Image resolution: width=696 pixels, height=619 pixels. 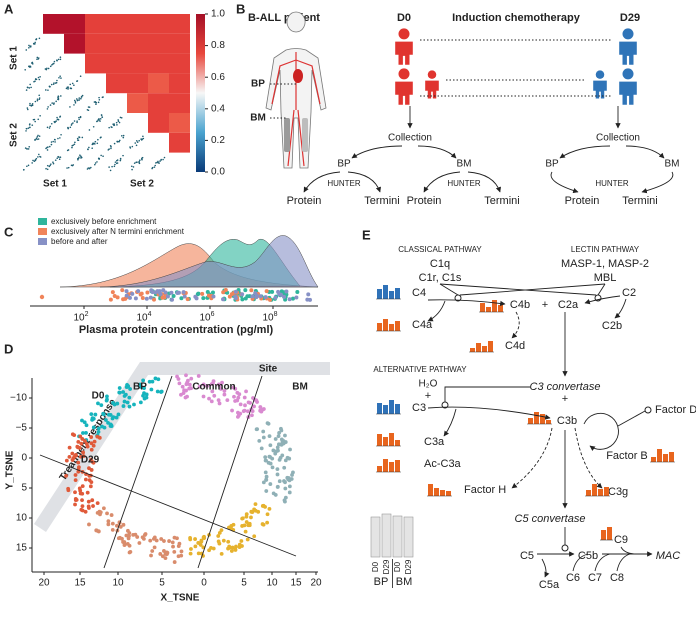 I want to click on body-site-label: BM, so click(x=258, y=118).